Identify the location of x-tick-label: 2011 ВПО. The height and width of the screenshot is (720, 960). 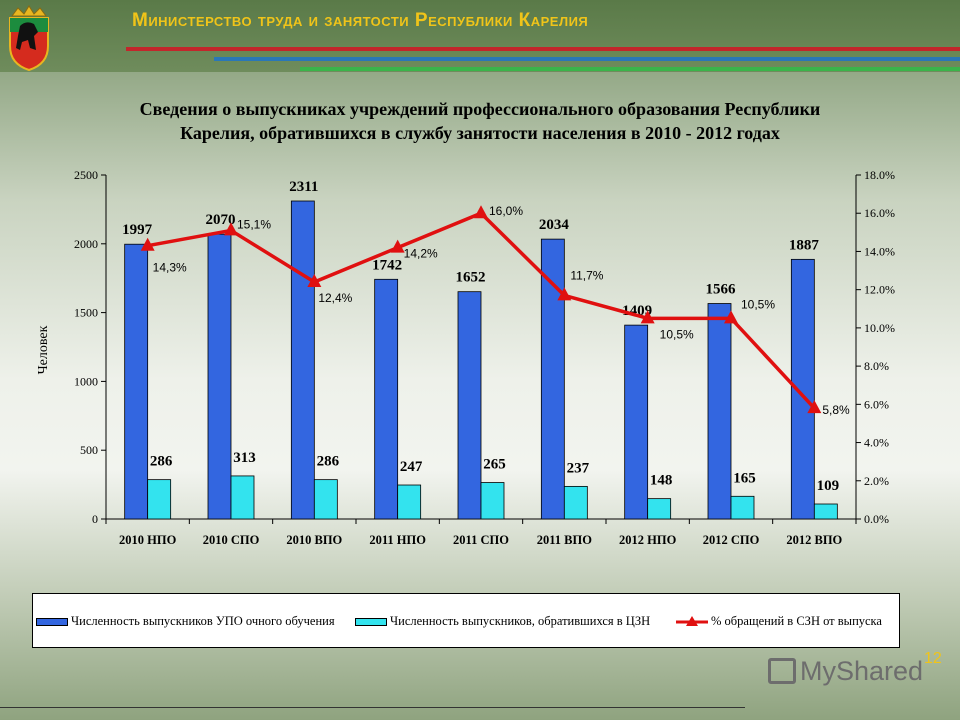
(564, 540).